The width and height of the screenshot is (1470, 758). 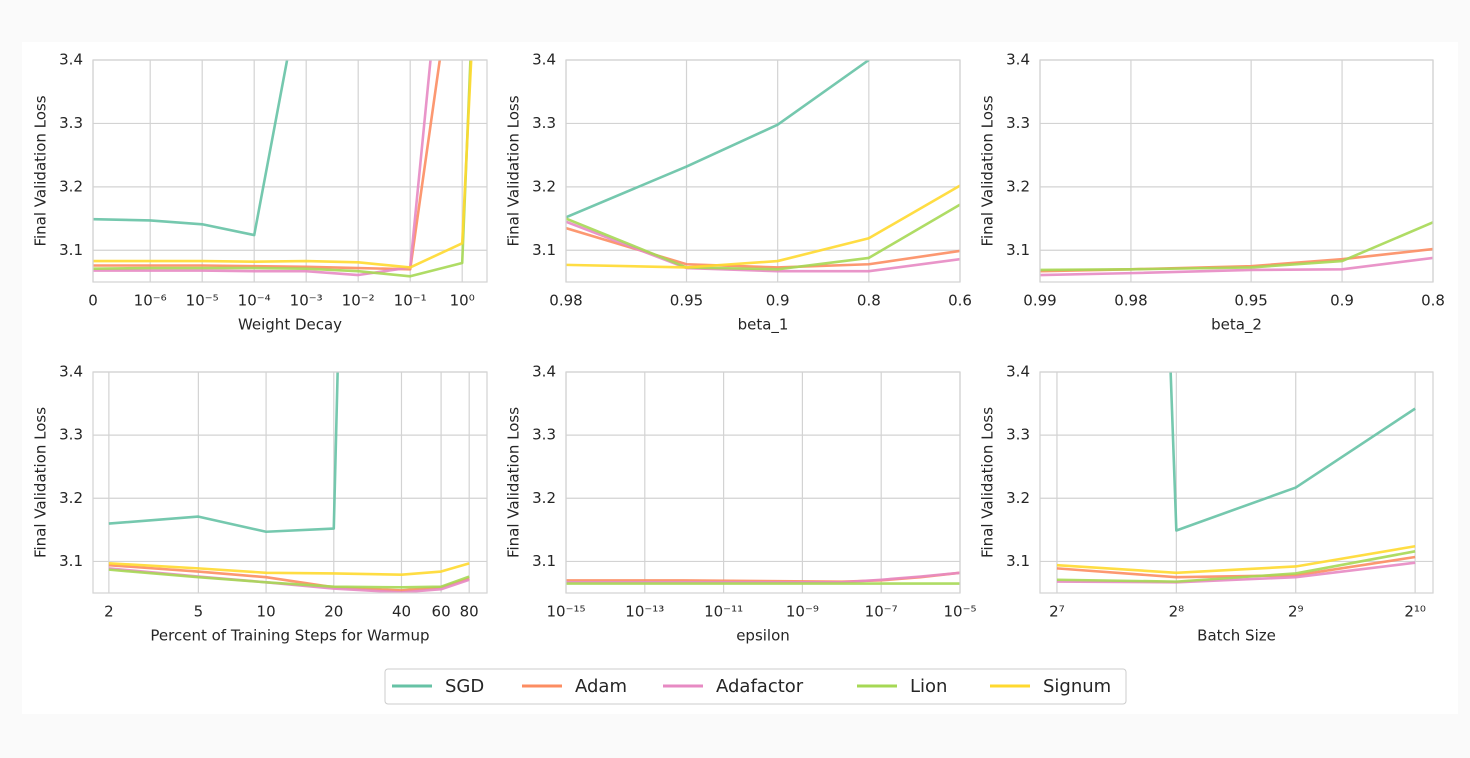 What do you see at coordinates (469, 612) in the screenshot?
I see `x-tick-label: 80` at bounding box center [469, 612].